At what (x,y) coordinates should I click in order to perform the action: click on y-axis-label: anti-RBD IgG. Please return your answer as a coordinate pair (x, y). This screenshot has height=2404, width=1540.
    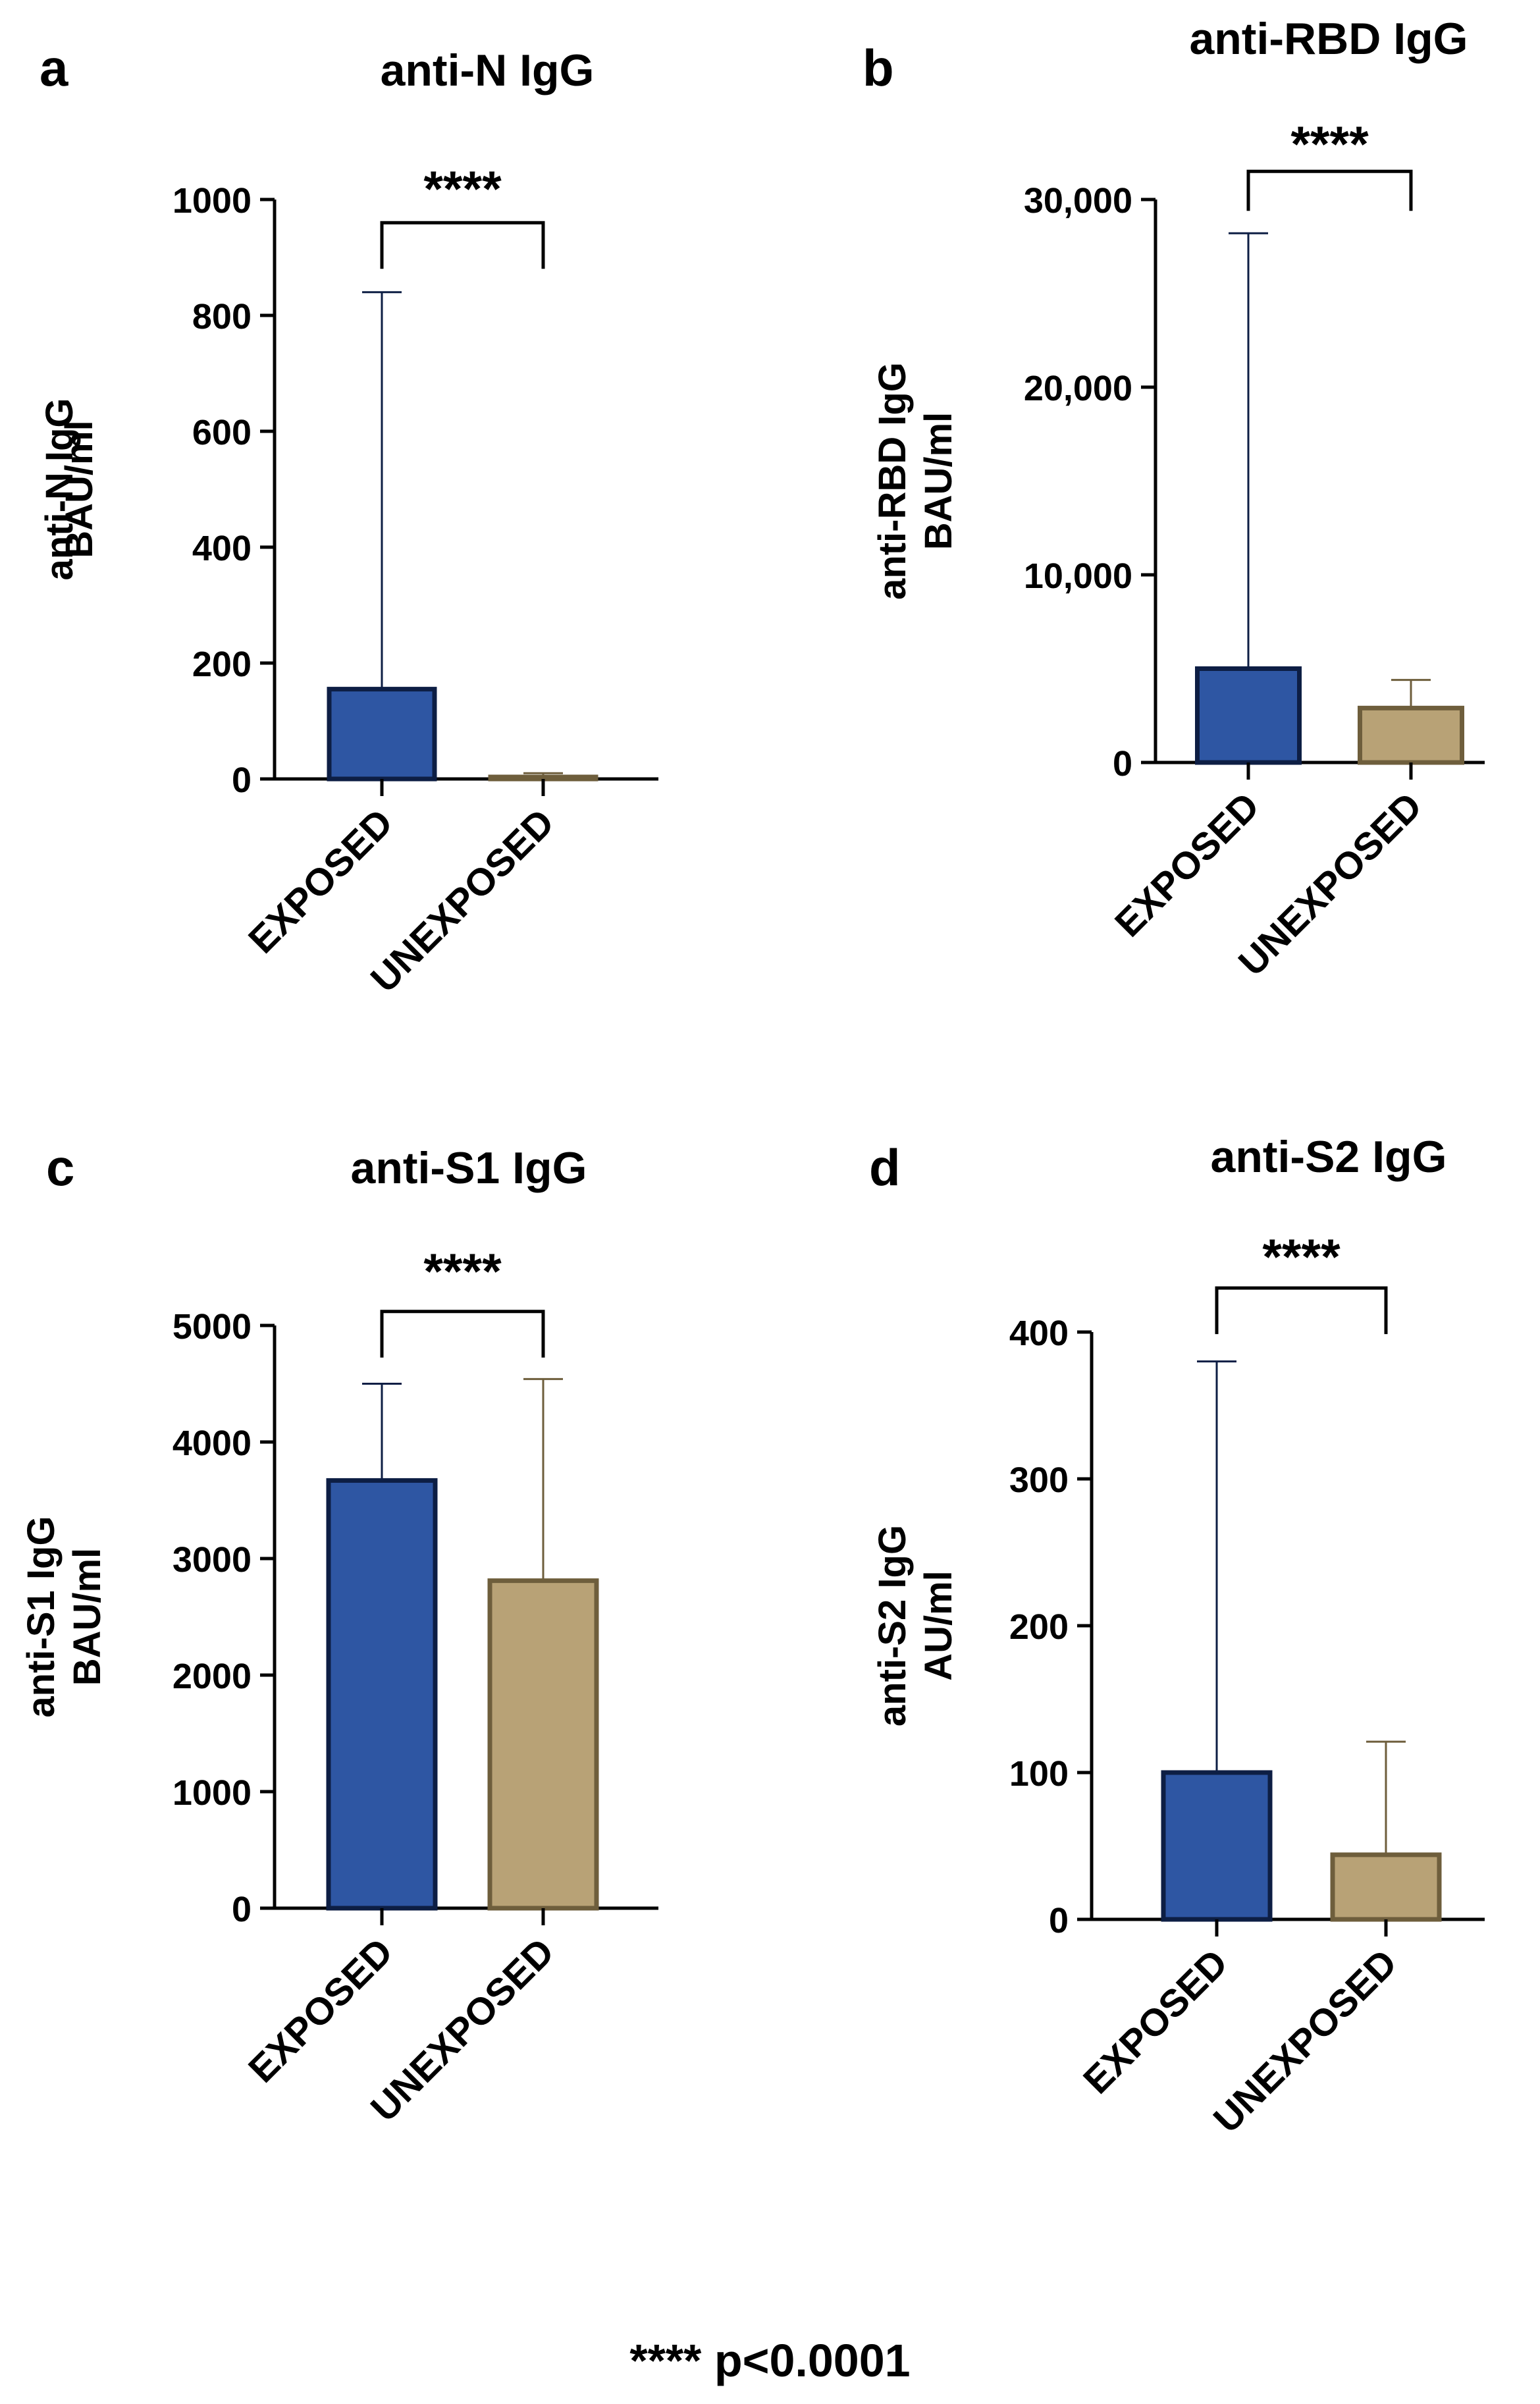
    Looking at the image, I should click on (892, 481).